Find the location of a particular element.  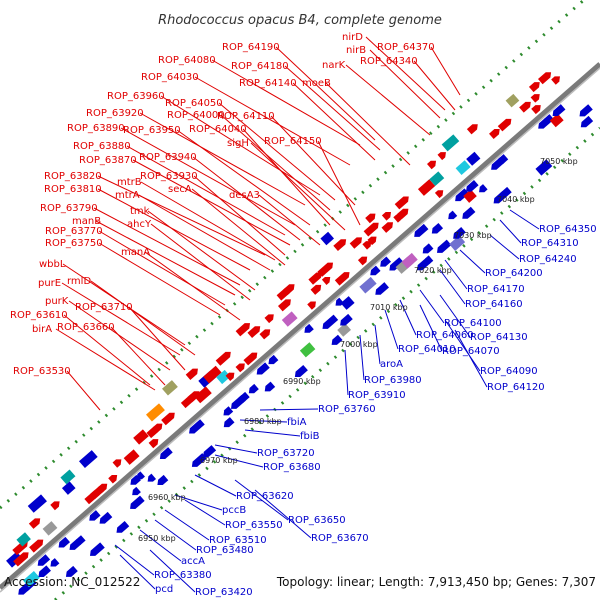

gene-label: ROP_64040 is located at coordinates (218, 129).